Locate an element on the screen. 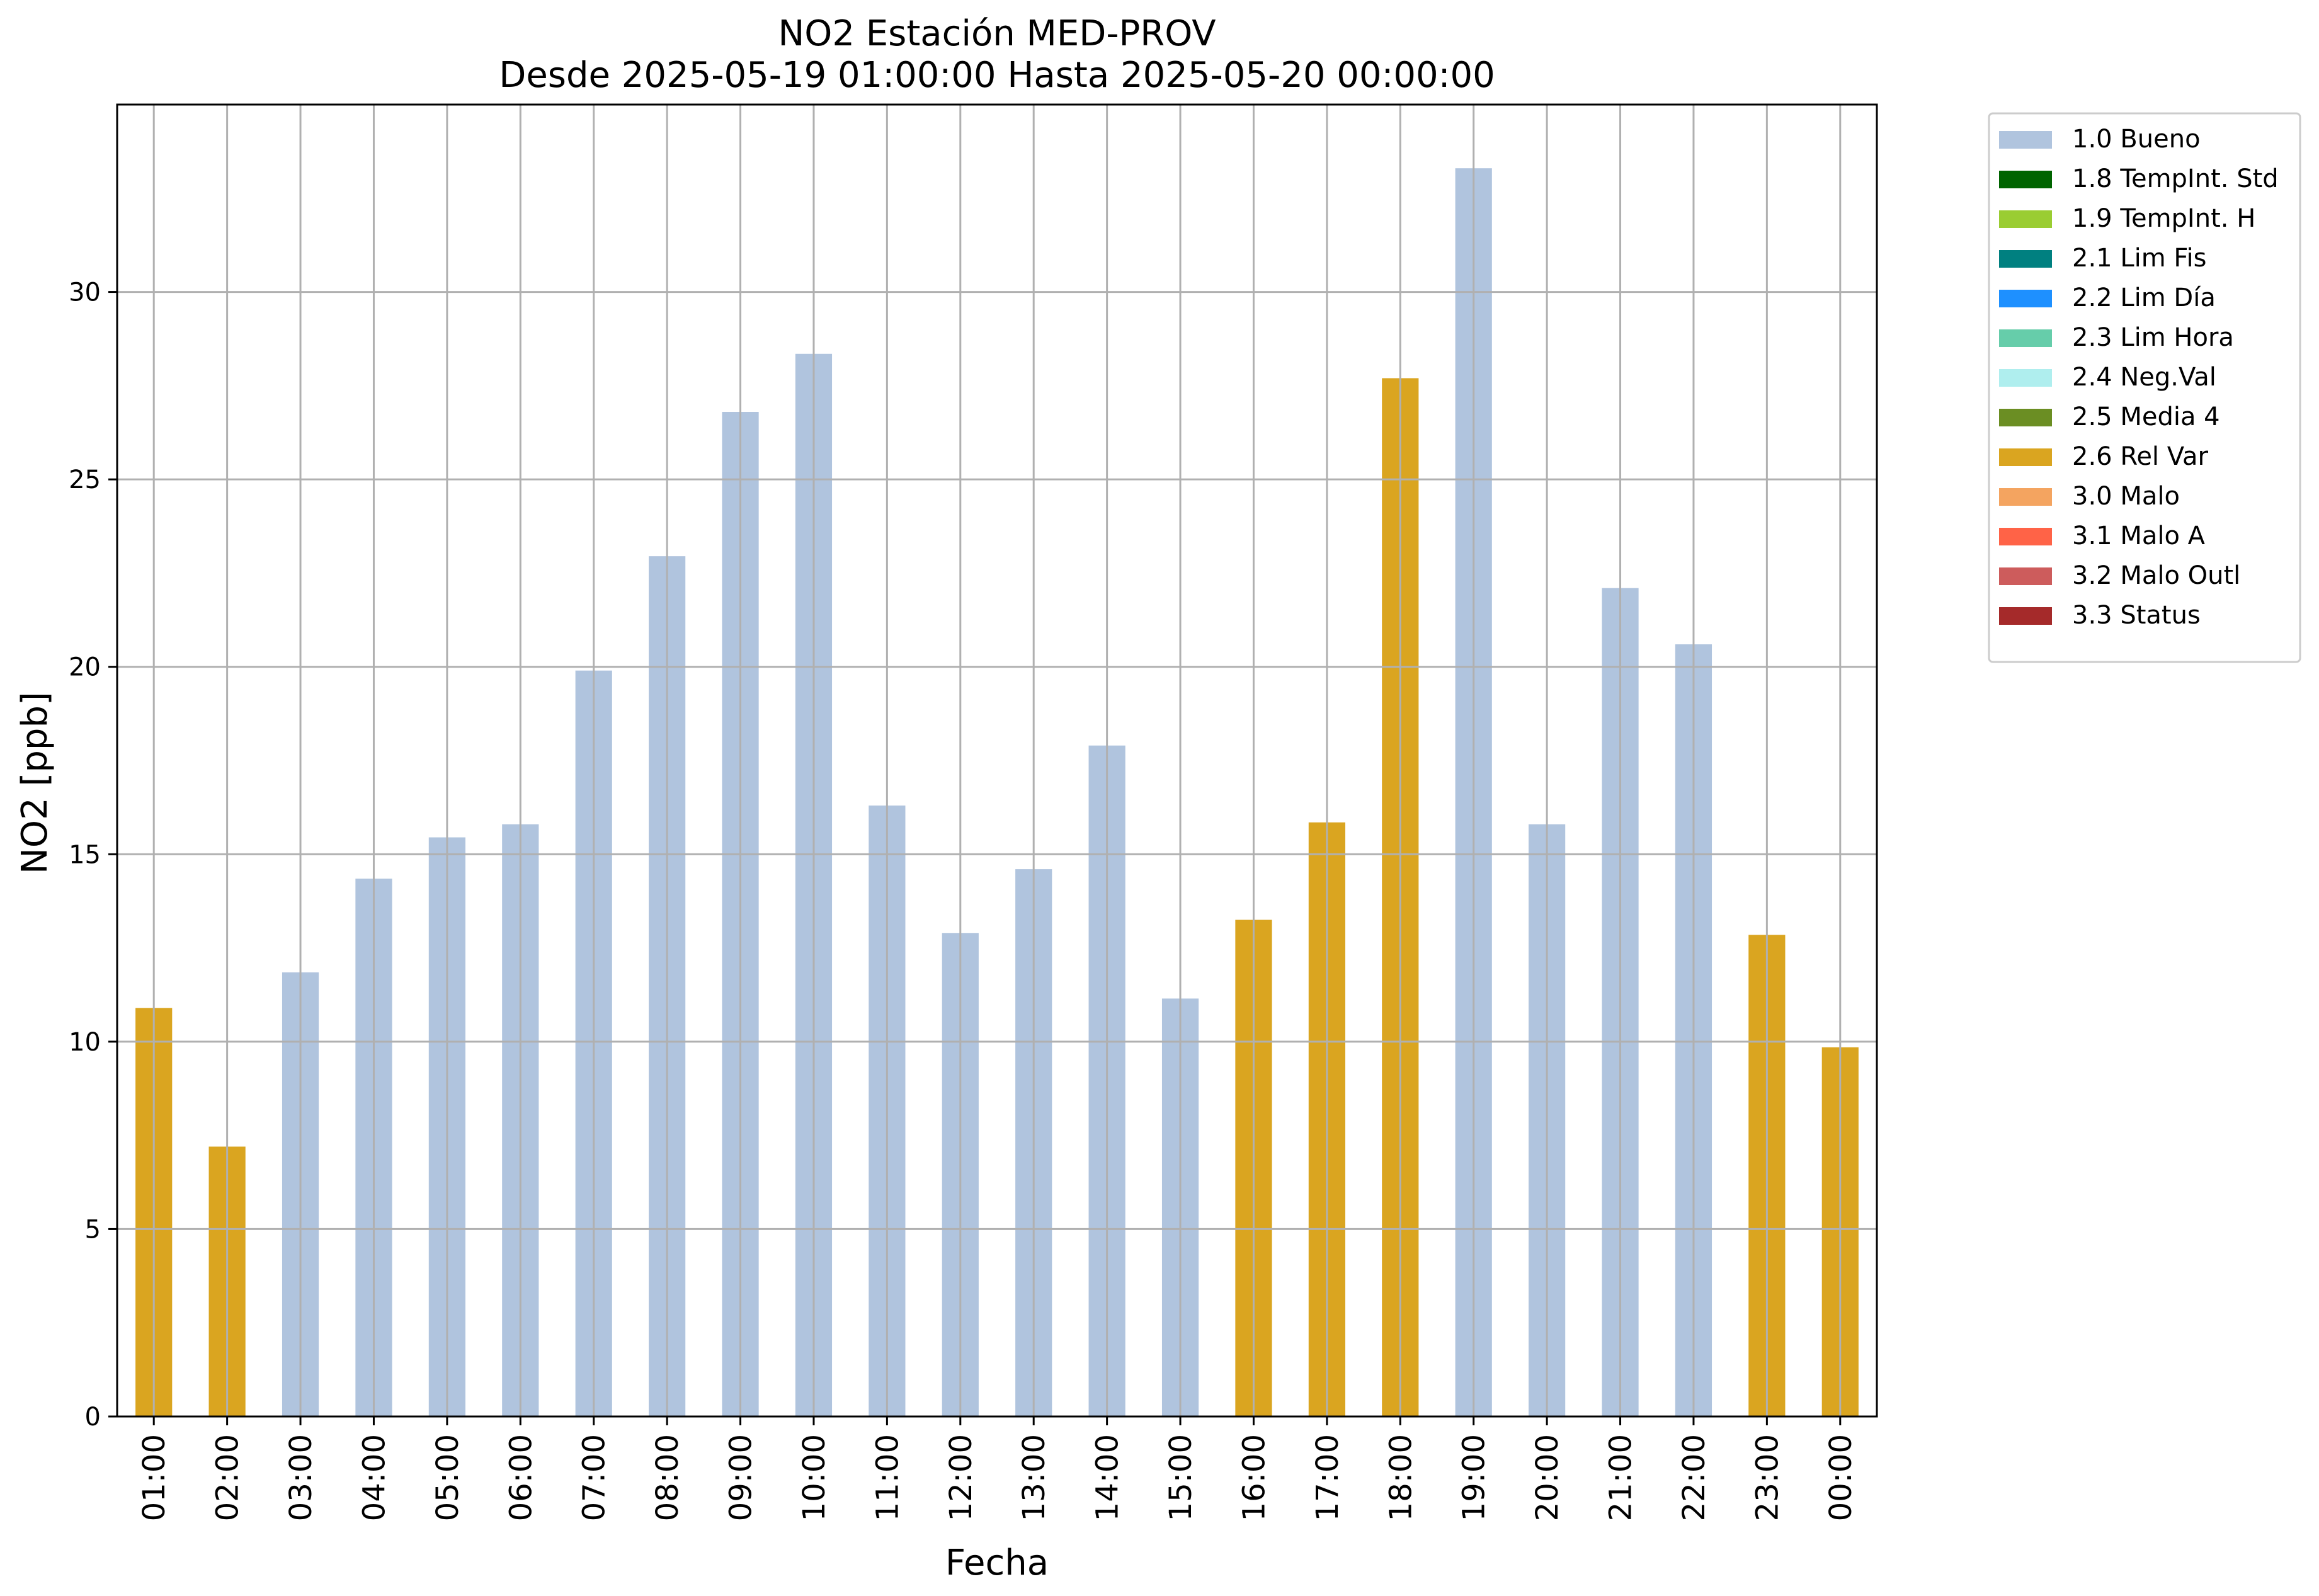  legend-entry-label: 2.3 Lim Hora is located at coordinates (2153, 337).